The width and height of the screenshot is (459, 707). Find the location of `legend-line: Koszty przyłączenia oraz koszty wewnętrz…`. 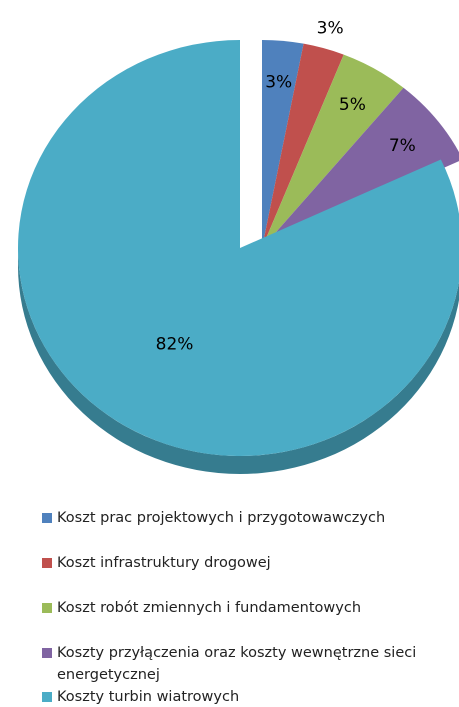

legend-line: Koszty przyłączenia oraz koszty wewnętrz… is located at coordinates (236, 653).